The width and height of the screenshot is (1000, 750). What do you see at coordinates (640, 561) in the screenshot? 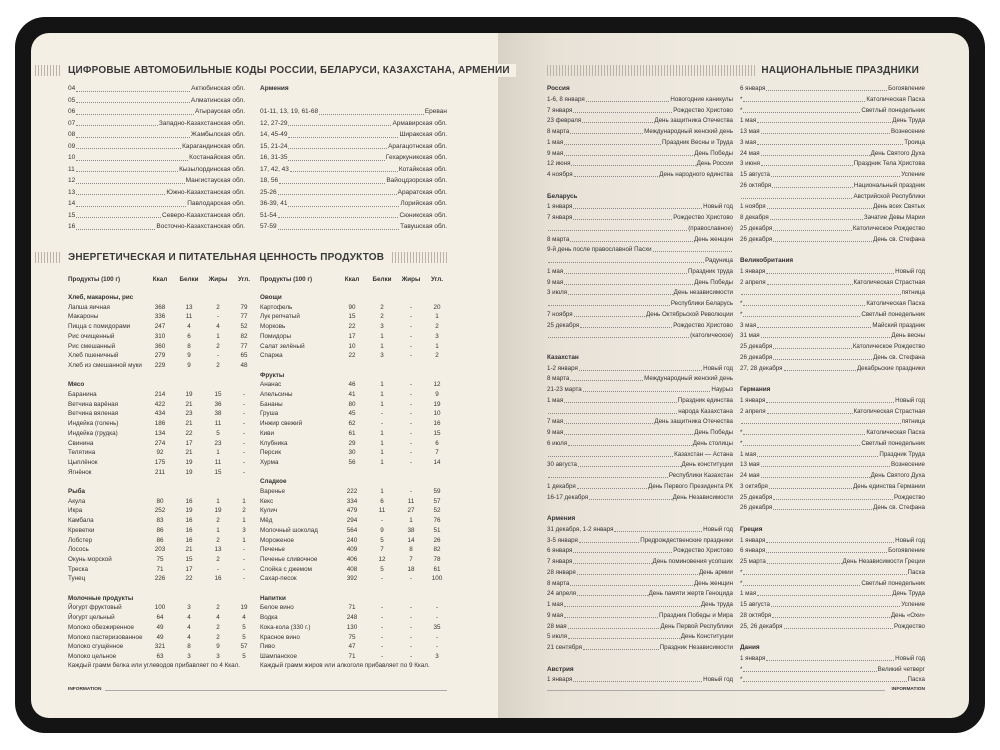
I see `leader-row: 7 января День поминовения усопших` at bounding box center [640, 561].